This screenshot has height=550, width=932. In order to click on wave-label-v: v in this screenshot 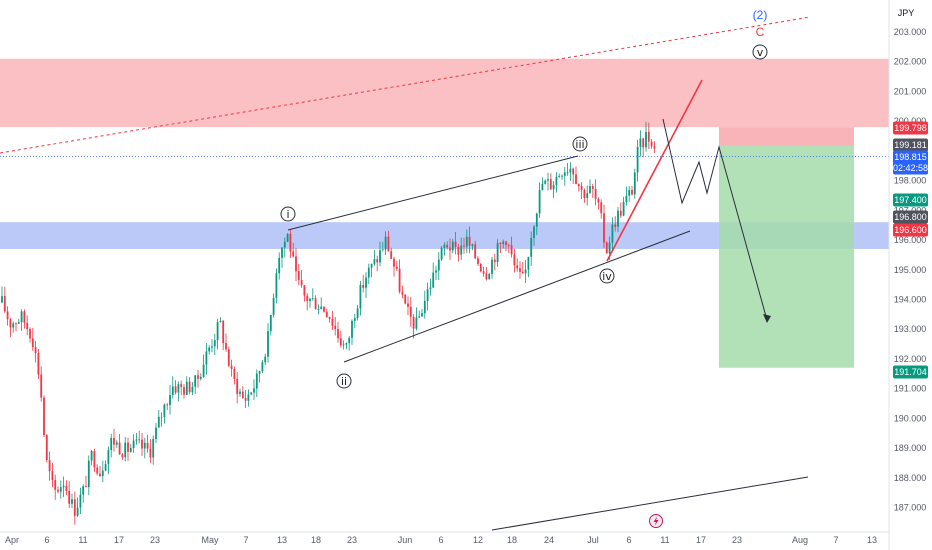, I will do `click(760, 52)`.